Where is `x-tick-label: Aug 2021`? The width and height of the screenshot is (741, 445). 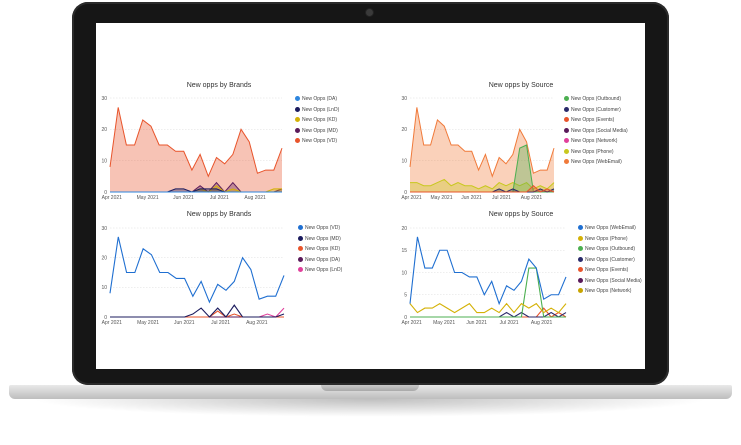 x-tick-label: Aug 2021 is located at coordinates (542, 323).